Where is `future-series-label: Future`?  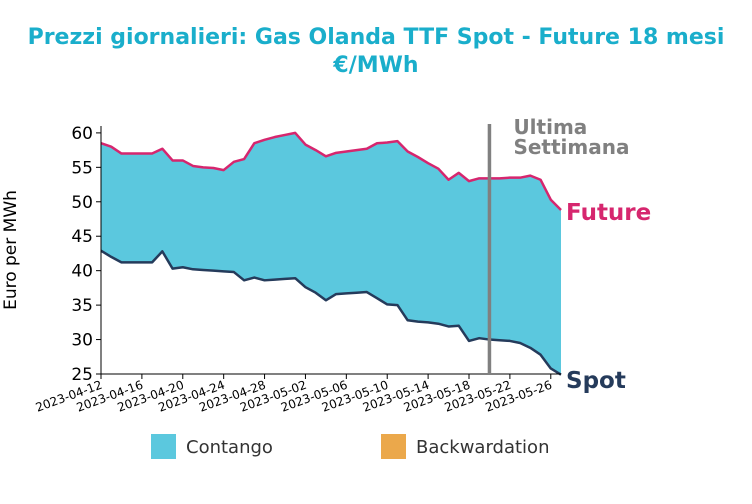
future-series-label: Future is located at coordinates (608, 213).